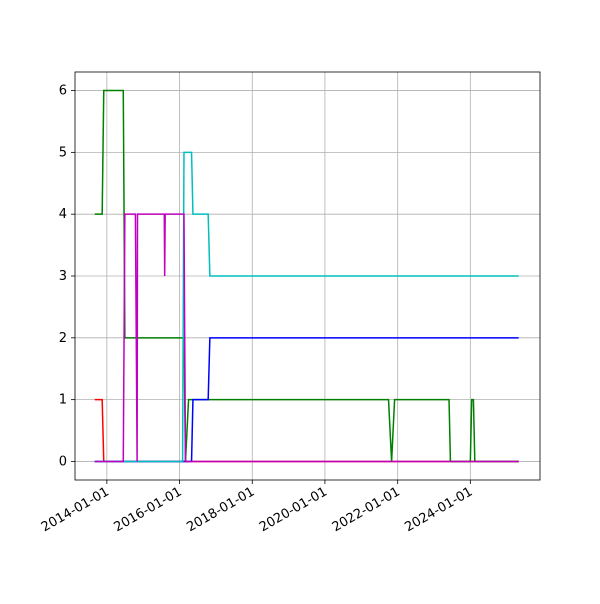 The image size is (600, 604). What do you see at coordinates (438, 509) in the screenshot?
I see `x-tick-label: 2024-01-01` at bounding box center [438, 509].